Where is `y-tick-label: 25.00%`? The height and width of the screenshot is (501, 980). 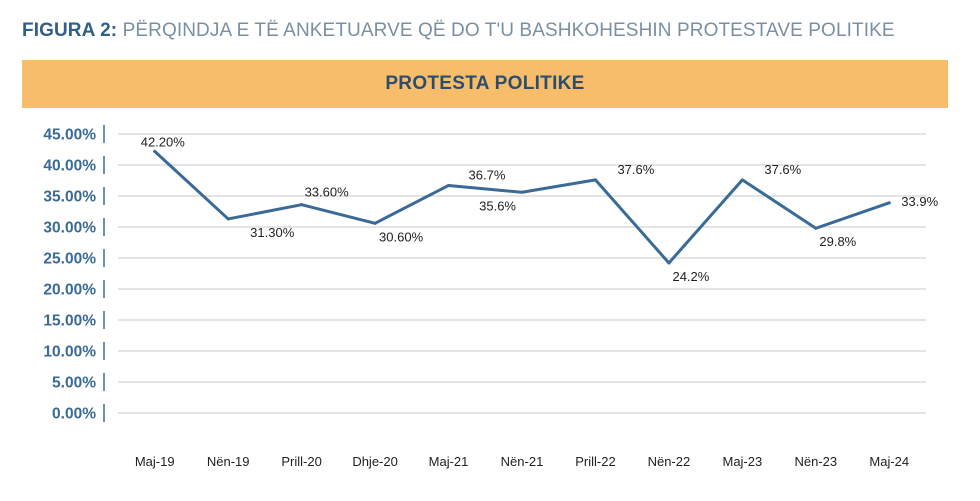 y-tick-label: 25.00% is located at coordinates (69, 259).